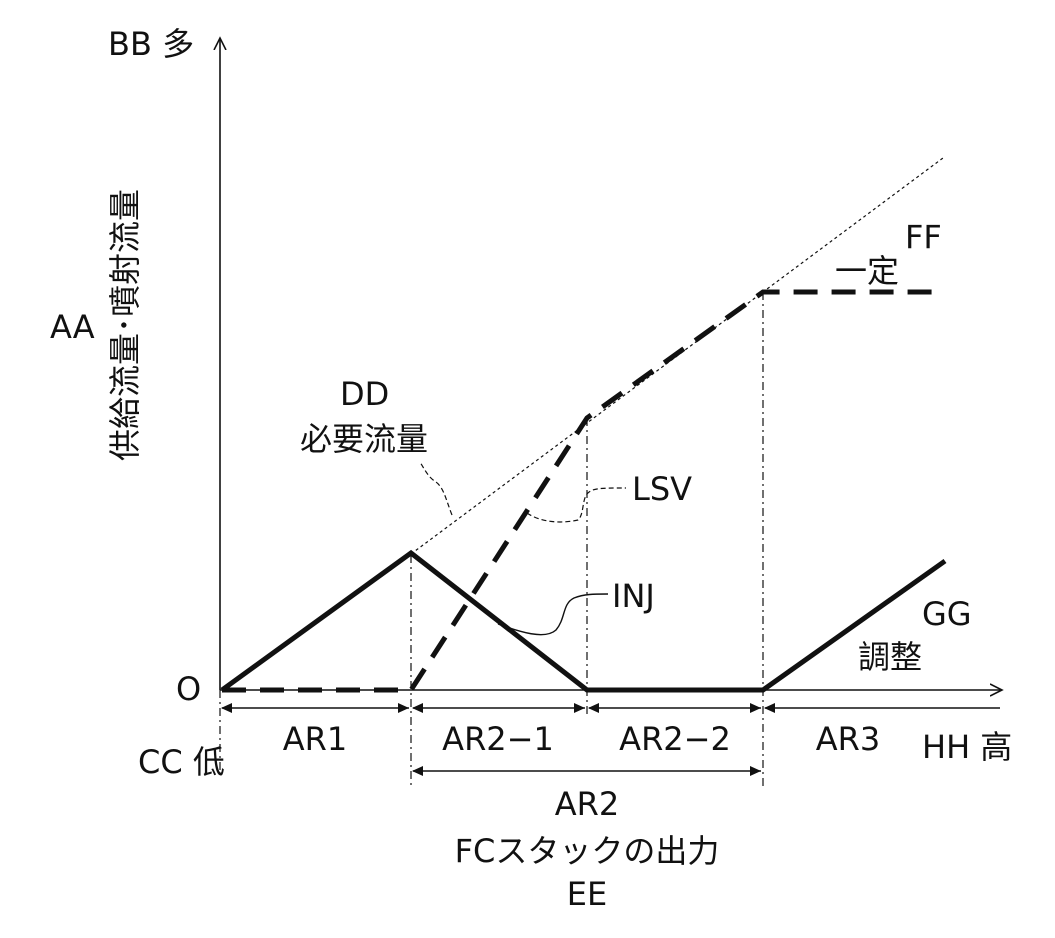  I want to click on bb-label: BB 多, so click(151, 44).